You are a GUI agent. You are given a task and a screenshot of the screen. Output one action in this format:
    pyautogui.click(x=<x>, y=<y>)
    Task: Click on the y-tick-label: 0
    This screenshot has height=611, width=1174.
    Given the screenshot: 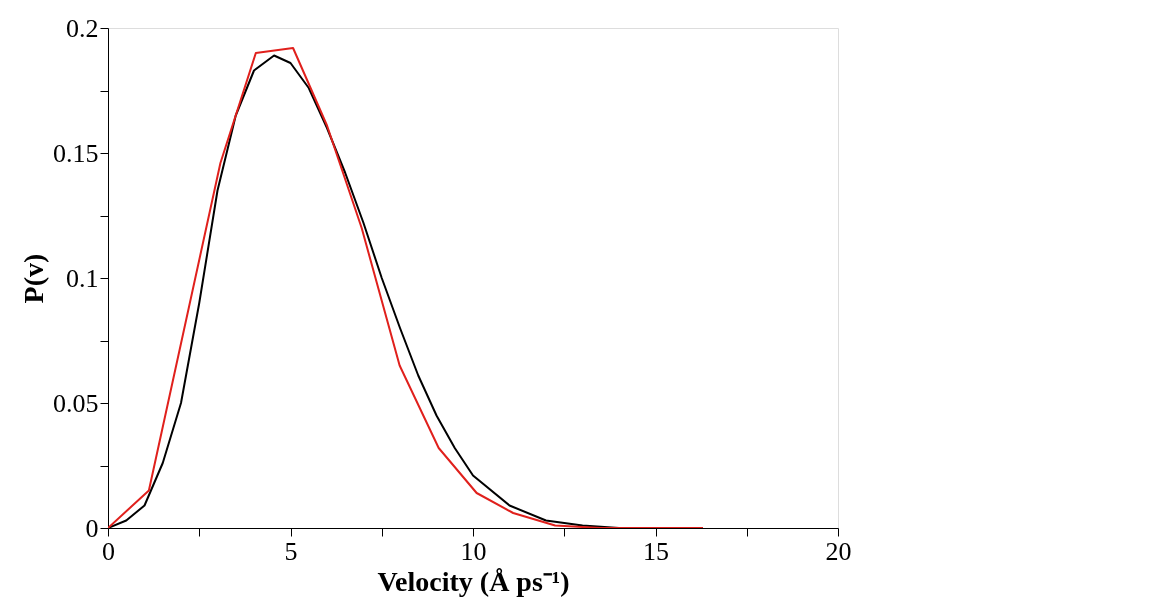 What is the action you would take?
    pyautogui.click(x=92, y=528)
    